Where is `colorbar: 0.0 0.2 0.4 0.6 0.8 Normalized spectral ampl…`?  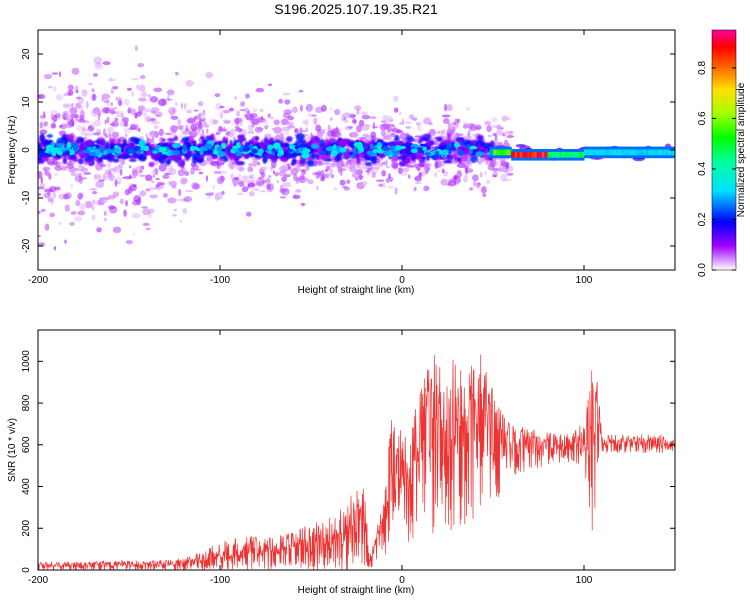
colorbar: 0.0 0.2 0.4 0.6 0.8 Normalized spectral ampl… is located at coordinates (722, 153).